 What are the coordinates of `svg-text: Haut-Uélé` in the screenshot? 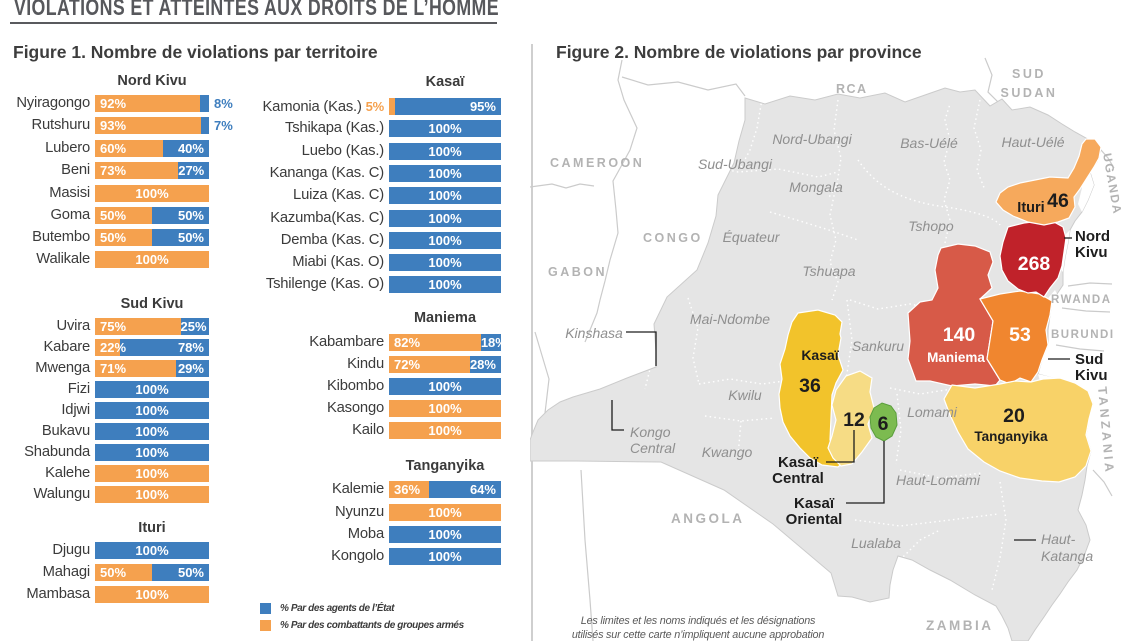 It's located at (1032, 142).